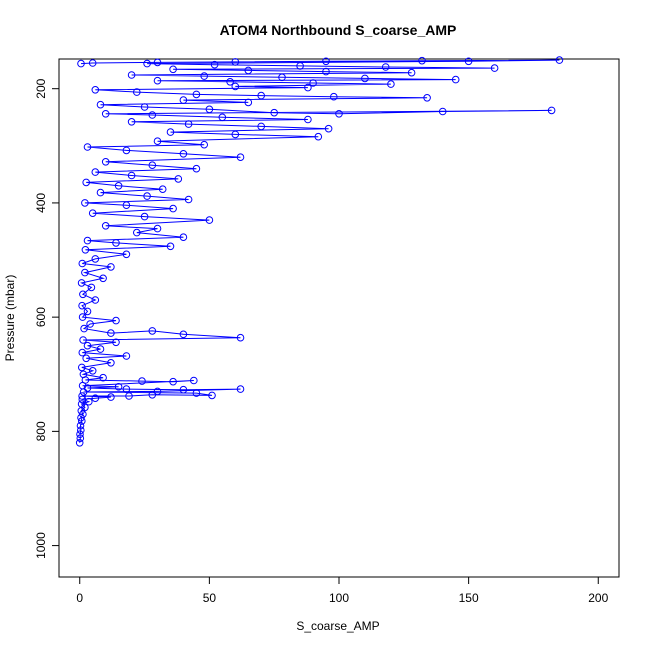 The height and width of the screenshot is (650, 650). What do you see at coordinates (338, 30) in the screenshot?
I see `chart-title: ATOM4 Northbound S_coarse_AMP` at bounding box center [338, 30].